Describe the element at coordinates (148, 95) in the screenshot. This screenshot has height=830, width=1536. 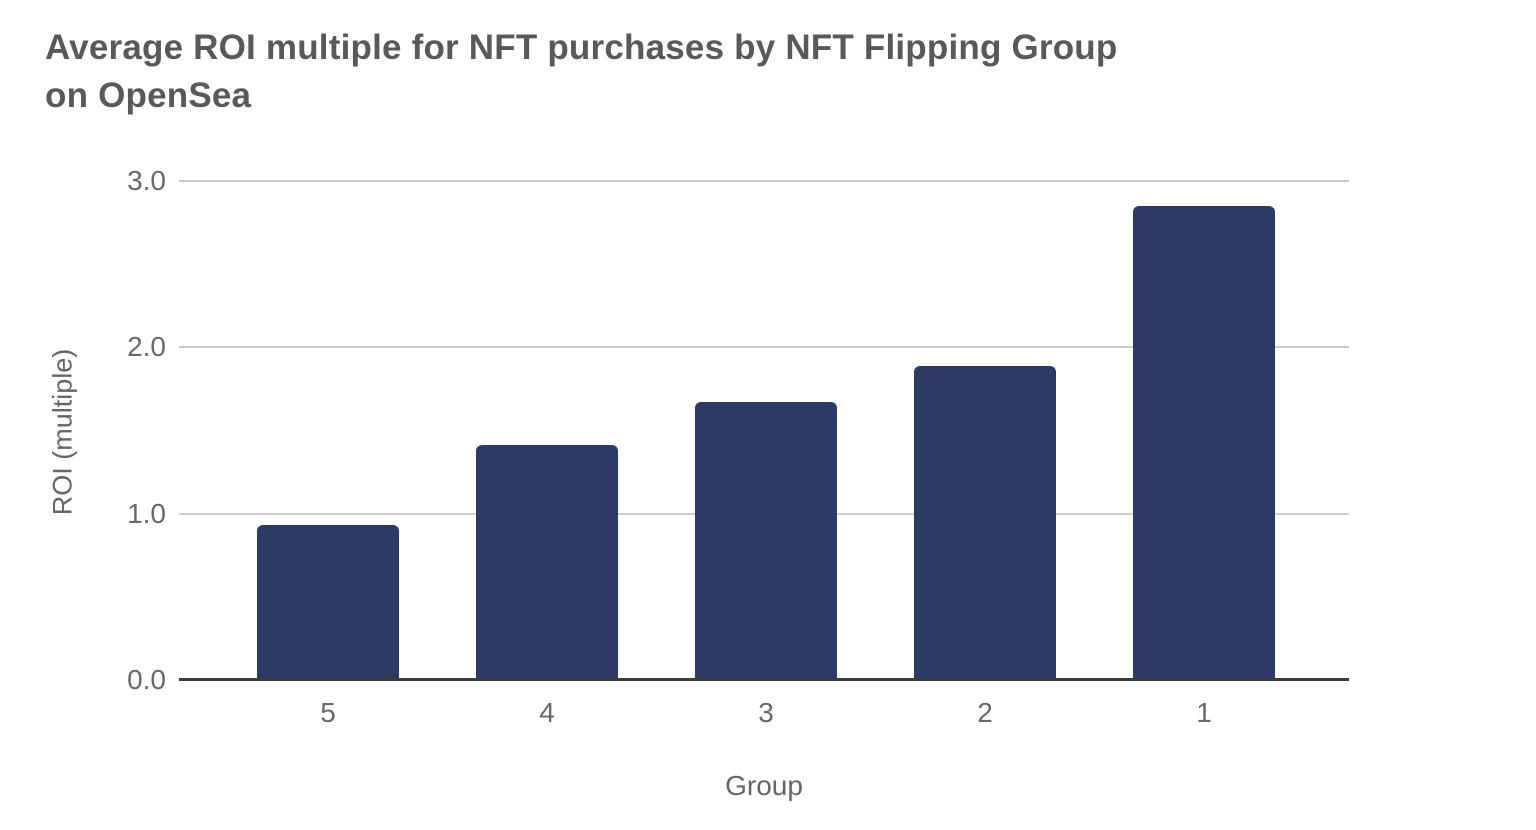
I see `chart-title-line-2: on OpenSea` at that location.